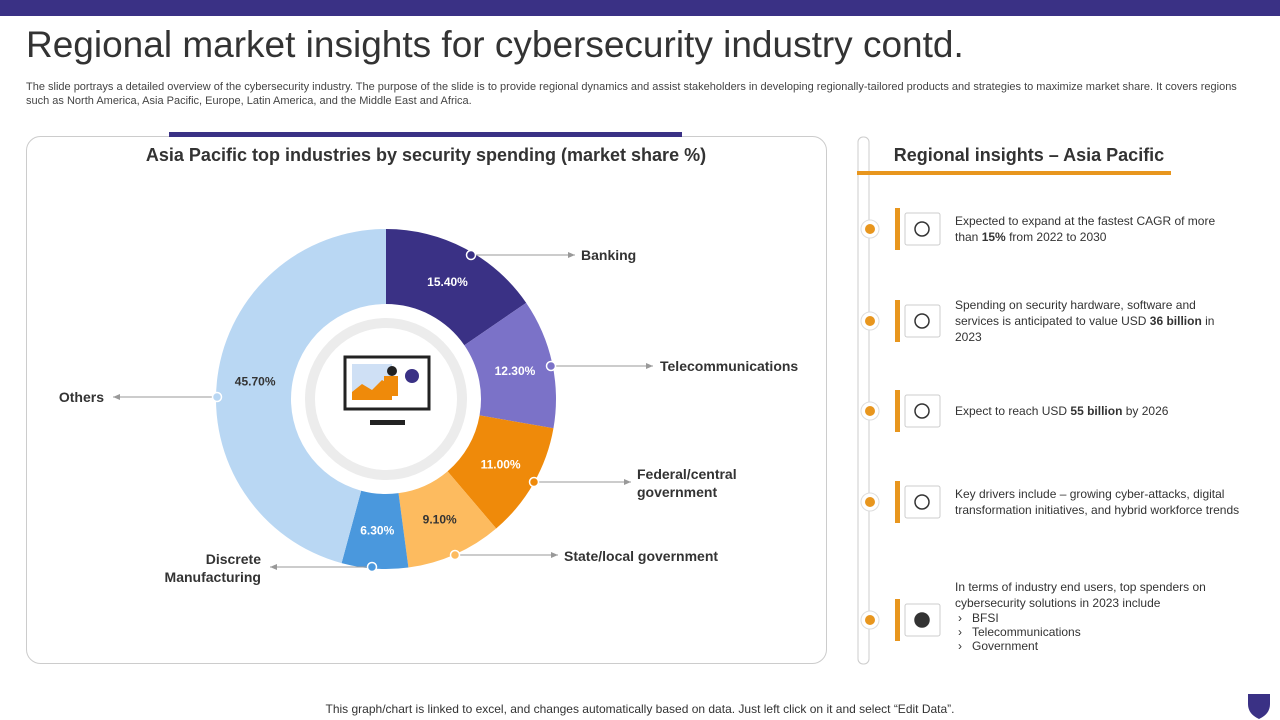 This screenshot has height=720, width=1280. I want to click on insight-bold: 36 billion, so click(1175, 321).